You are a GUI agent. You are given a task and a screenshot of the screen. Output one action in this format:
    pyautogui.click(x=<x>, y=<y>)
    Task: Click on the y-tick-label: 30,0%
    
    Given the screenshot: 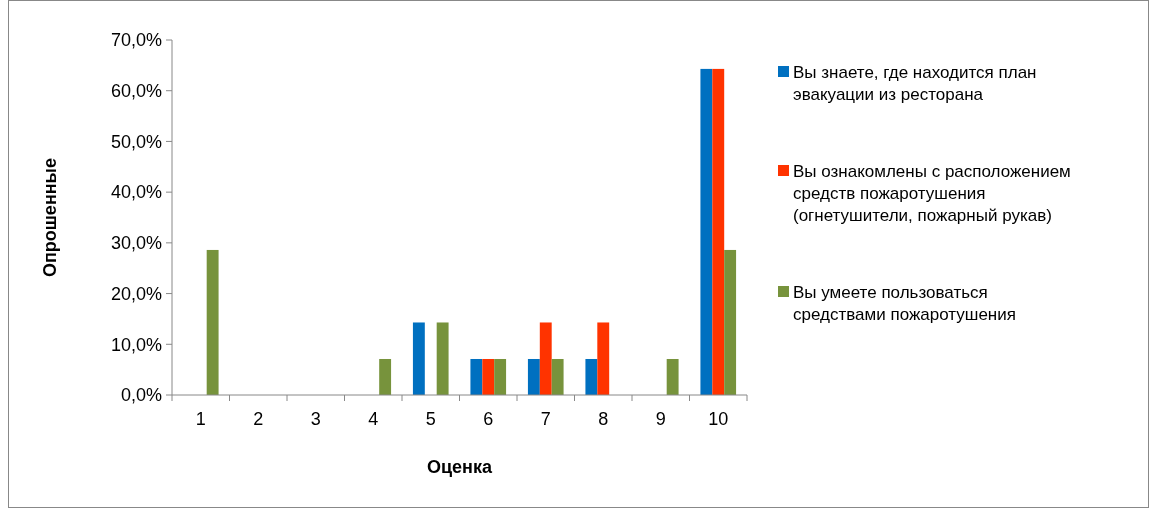 What is the action you would take?
    pyautogui.click(x=136, y=243)
    